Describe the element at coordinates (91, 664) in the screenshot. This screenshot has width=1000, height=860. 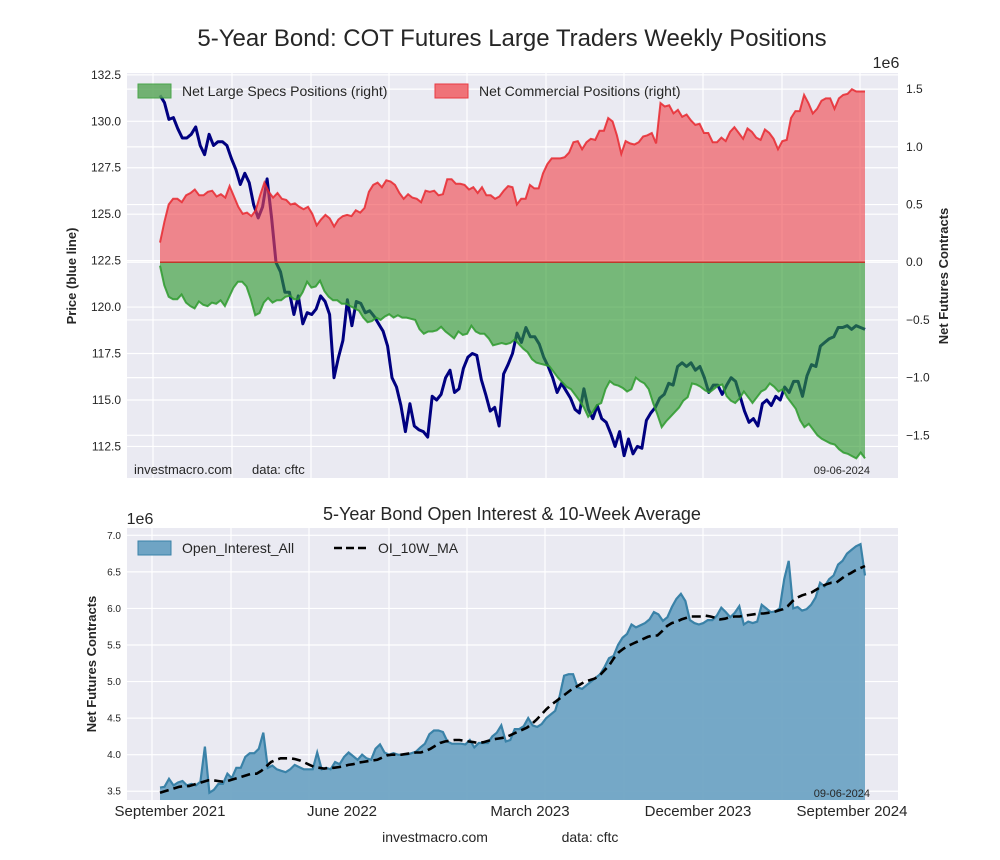
I see `bottom-y-axis-label: Net Futures Contracts` at that location.